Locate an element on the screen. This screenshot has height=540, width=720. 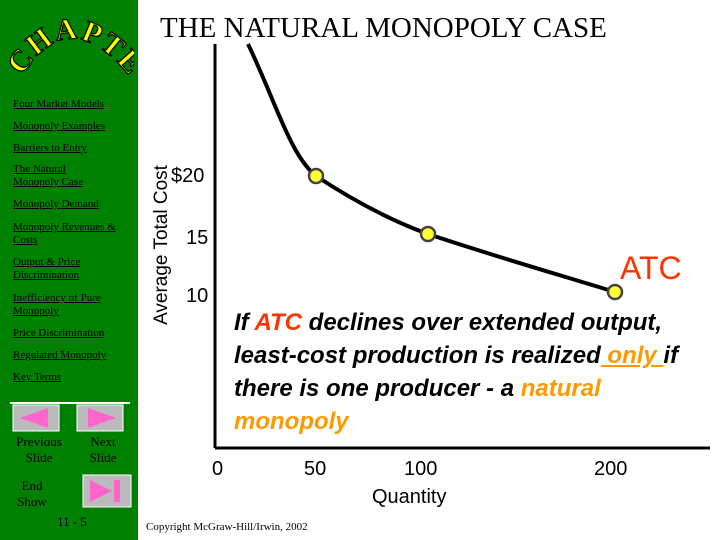
previous-slide-button: Previous Slide is located at coordinates (39, 449).